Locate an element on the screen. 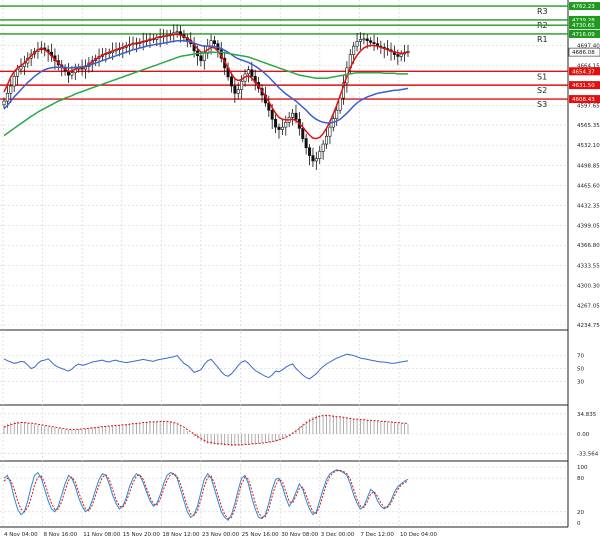 The image size is (600, 543). level-price-label: 4716.09 is located at coordinates (583, 35).